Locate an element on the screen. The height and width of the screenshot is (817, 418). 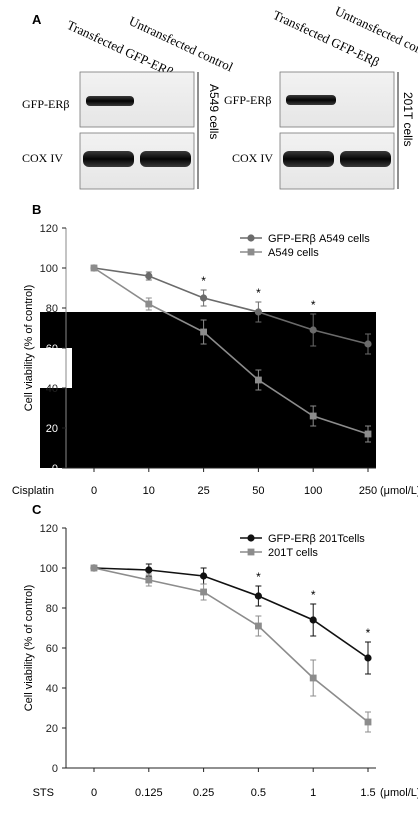
blot-left-row1-label: GFP-ERβ is located at coordinates (45, 104).